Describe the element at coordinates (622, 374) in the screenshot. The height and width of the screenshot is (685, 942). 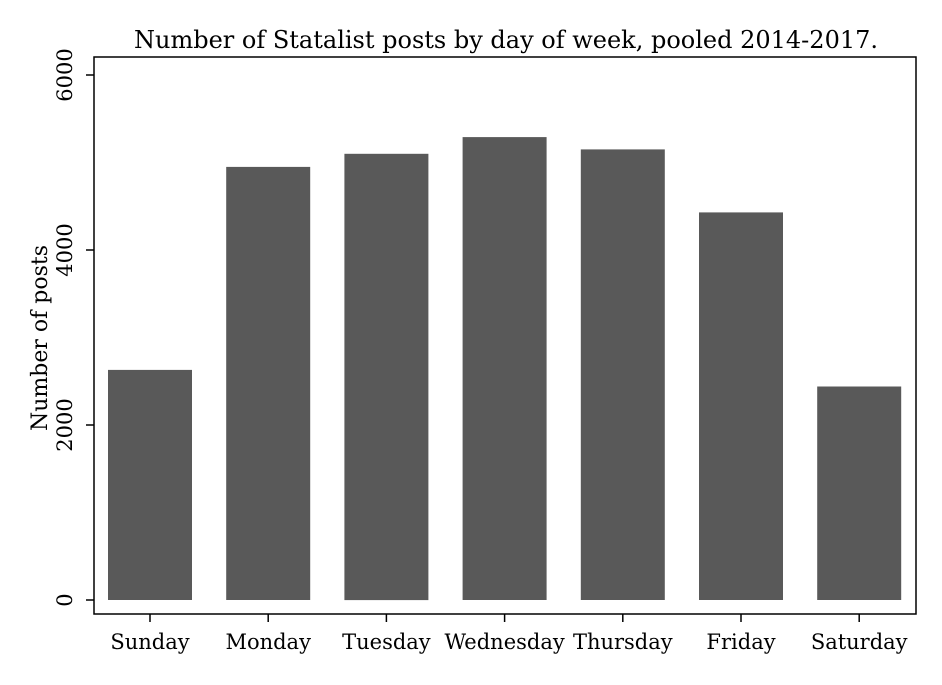
I see `bar-thursday` at that location.